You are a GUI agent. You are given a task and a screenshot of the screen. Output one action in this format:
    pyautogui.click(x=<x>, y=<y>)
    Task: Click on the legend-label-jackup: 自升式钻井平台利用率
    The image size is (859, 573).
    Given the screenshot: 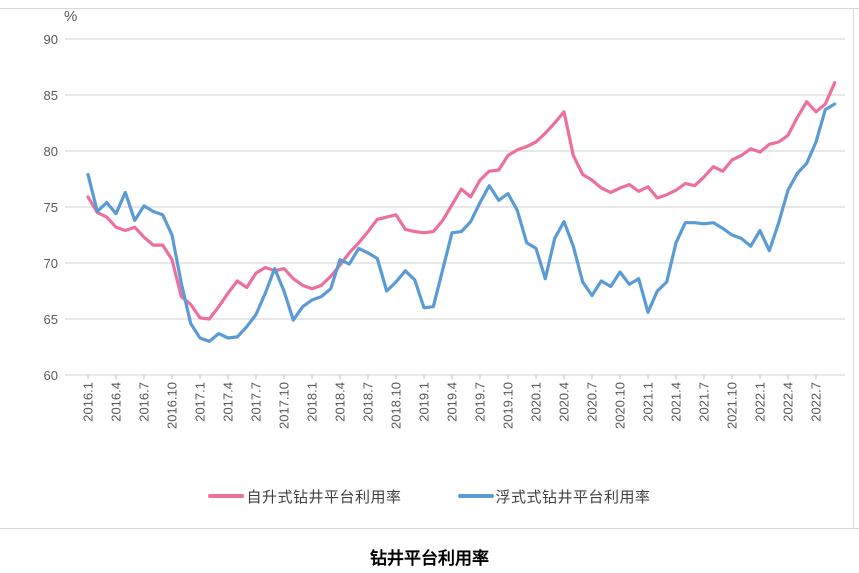 What is the action you would take?
    pyautogui.click(x=324, y=497)
    